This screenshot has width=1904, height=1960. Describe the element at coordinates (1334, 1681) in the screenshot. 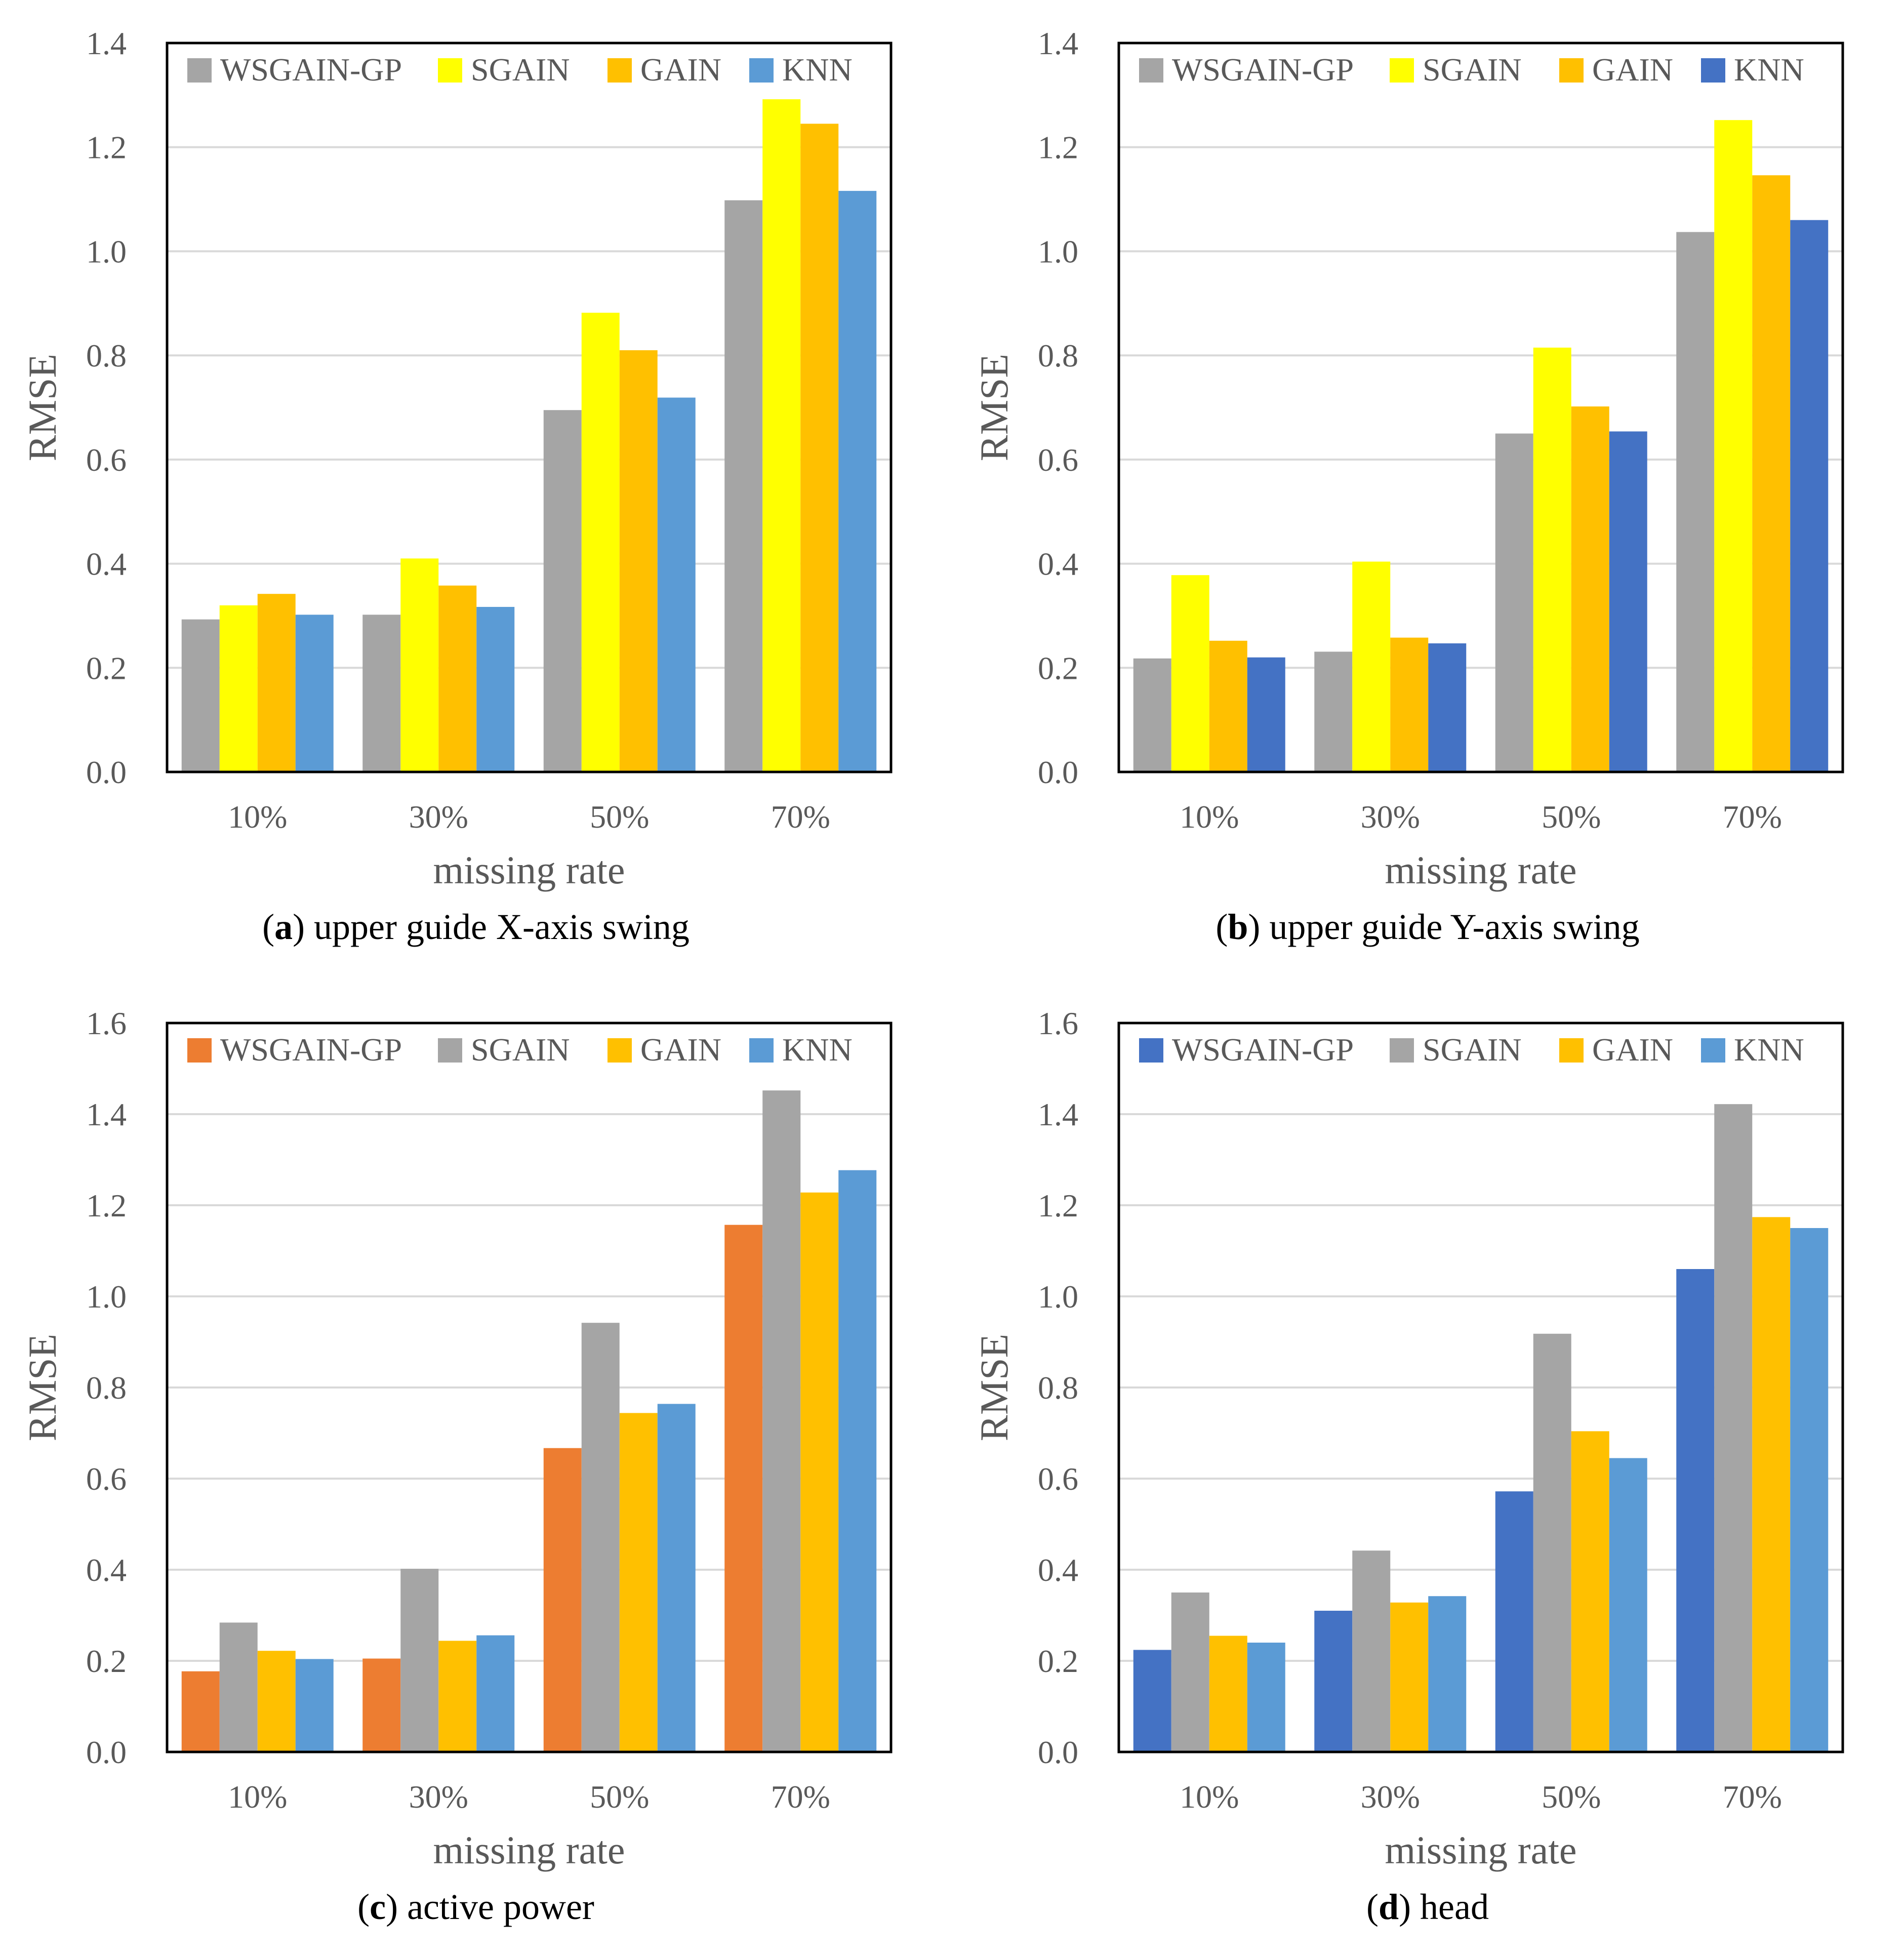

I see `bar-wsgain-gp-30pct` at that location.